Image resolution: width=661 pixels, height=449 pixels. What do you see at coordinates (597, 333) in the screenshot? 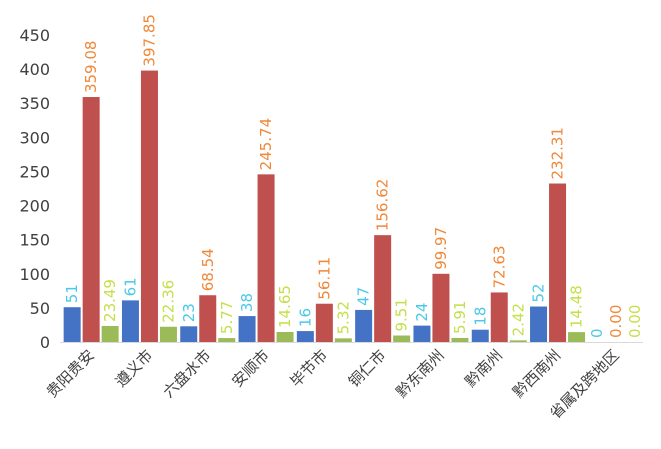
I see `data-label: 0` at bounding box center [597, 333].